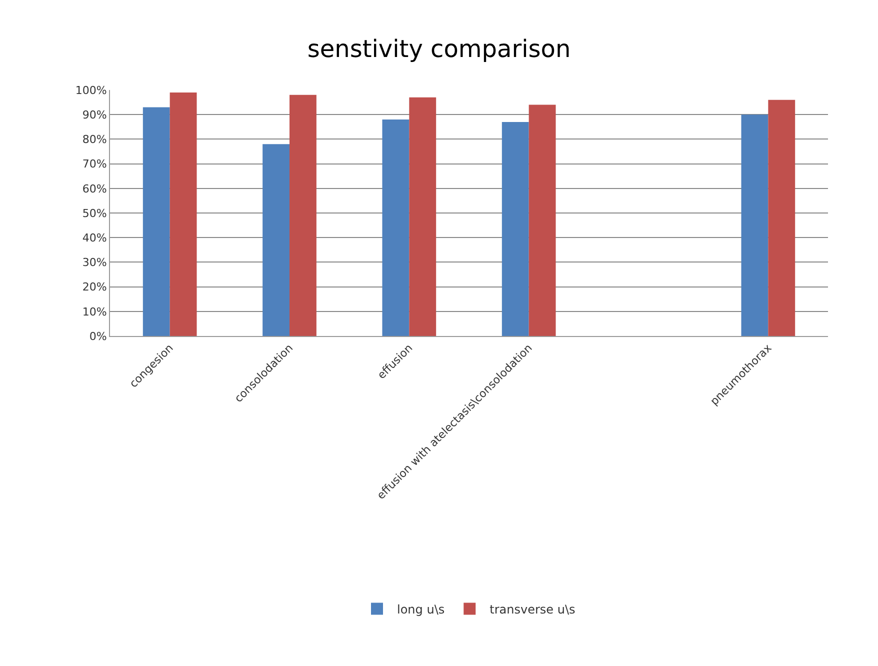 The height and width of the screenshot is (666, 878). I want to click on y-tick-label: 80%, so click(94, 139).